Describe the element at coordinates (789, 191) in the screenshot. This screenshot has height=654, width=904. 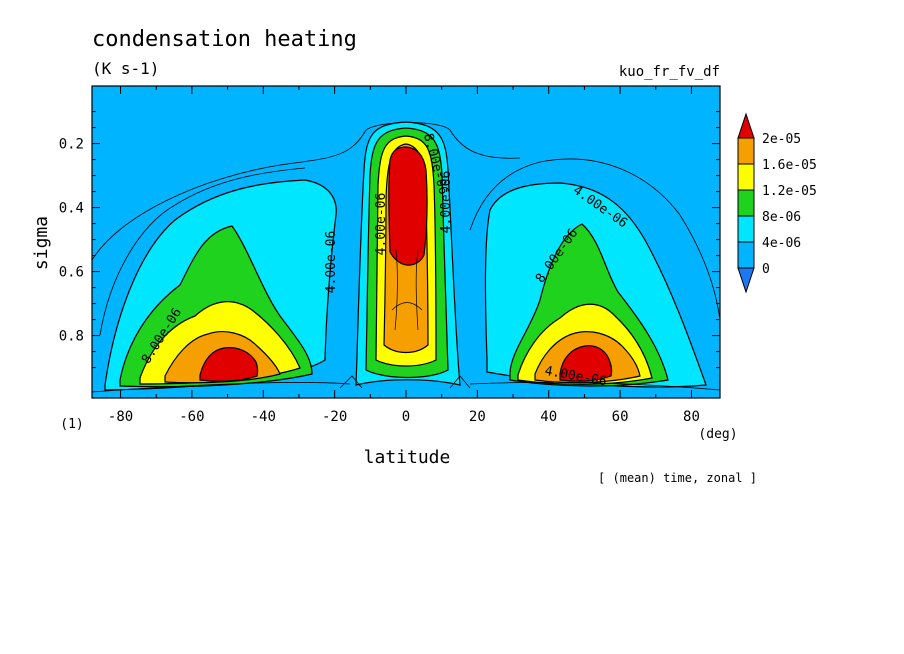
I see `colorbar-label: 1.2e-05` at that location.